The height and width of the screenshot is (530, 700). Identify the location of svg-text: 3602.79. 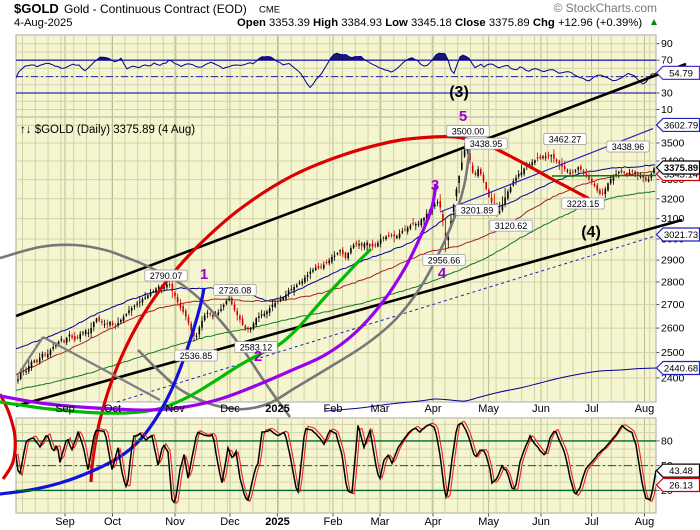
(681, 125).